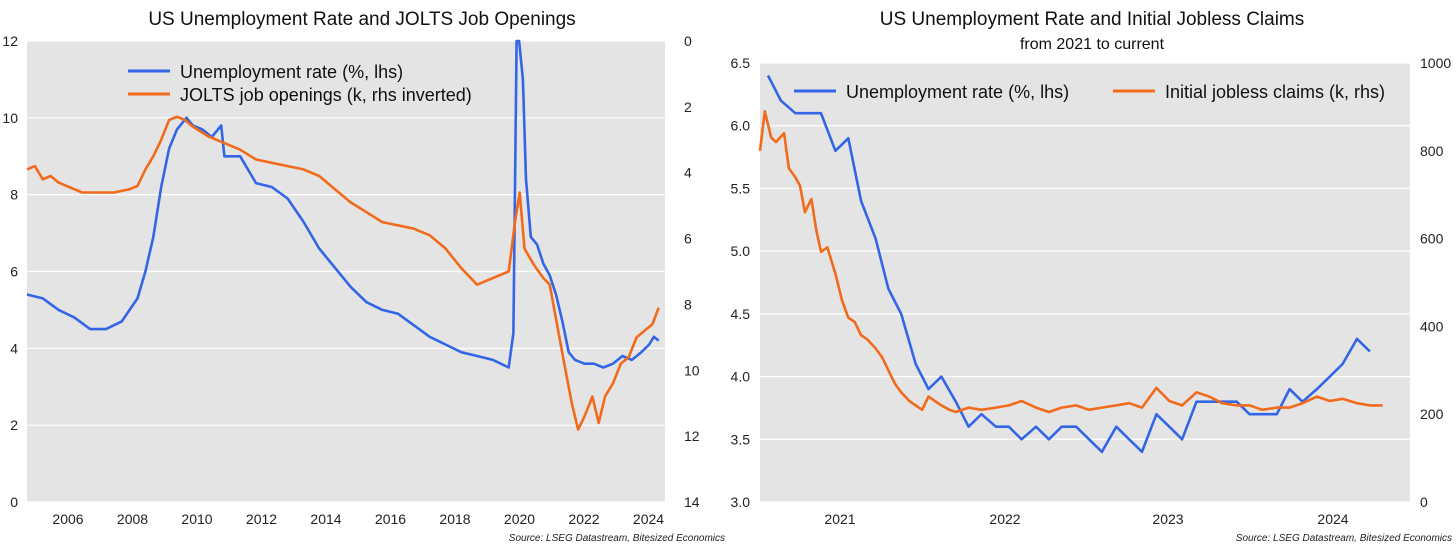 The height and width of the screenshot is (546, 1456). I want to click on chart-right-subtitle: from 2021 to current, so click(1092, 44).